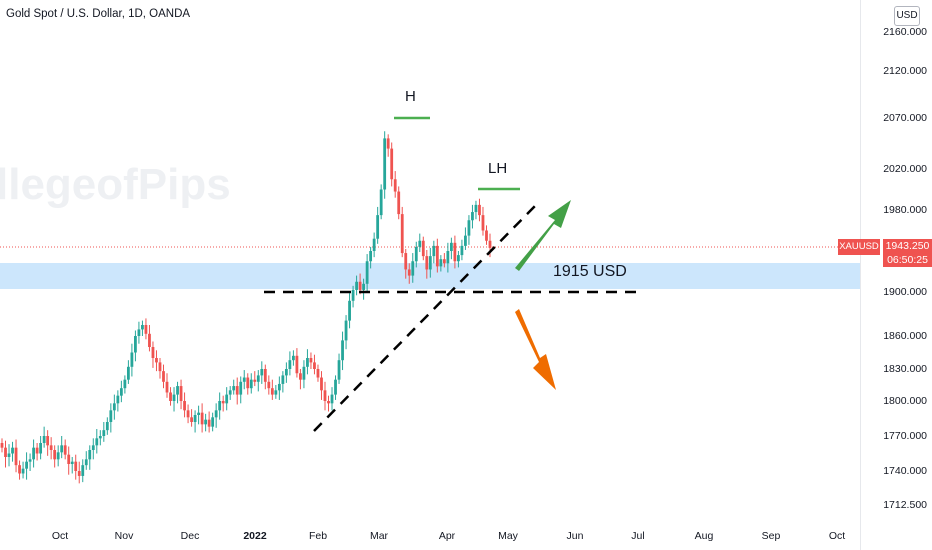 The image size is (932, 550). I want to click on symbol-tag: XAUUSD, so click(859, 247).